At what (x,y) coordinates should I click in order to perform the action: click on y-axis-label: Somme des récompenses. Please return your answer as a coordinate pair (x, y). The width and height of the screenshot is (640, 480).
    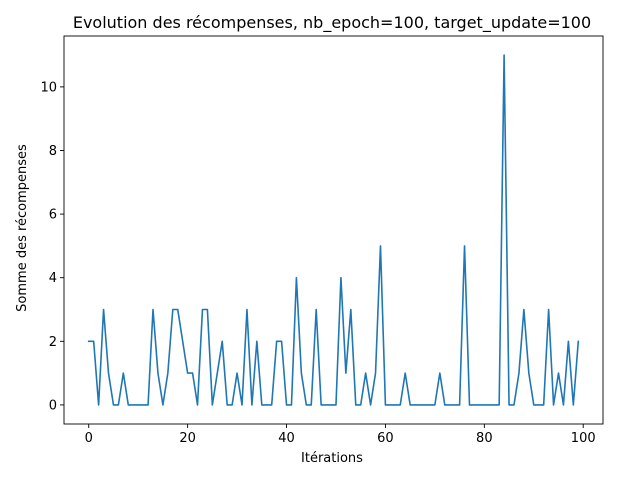
    Looking at the image, I should click on (22, 228).